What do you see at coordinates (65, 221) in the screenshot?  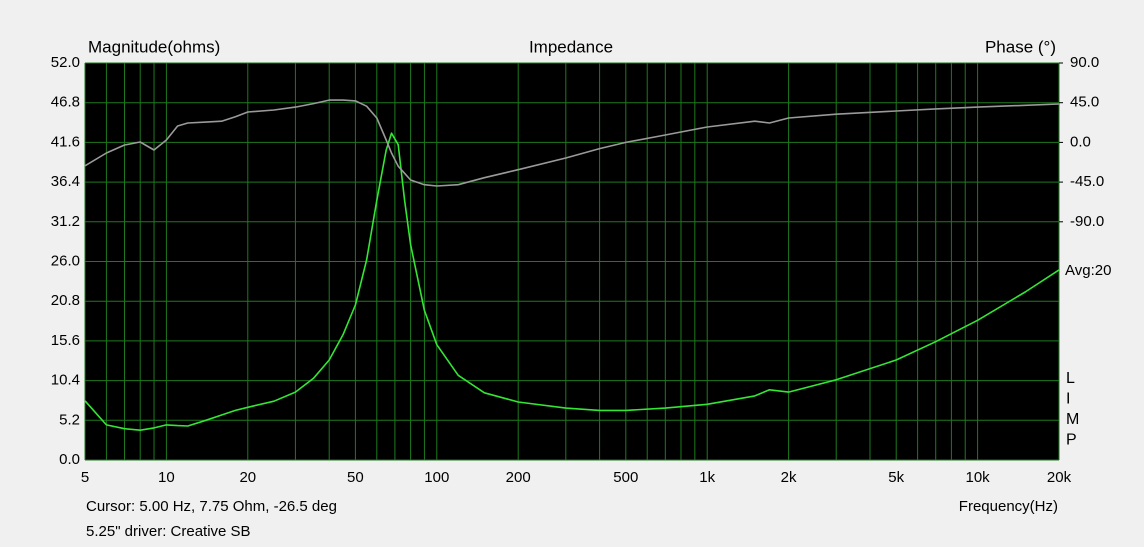 I see `y-tick-label: 31.2` at bounding box center [65, 221].